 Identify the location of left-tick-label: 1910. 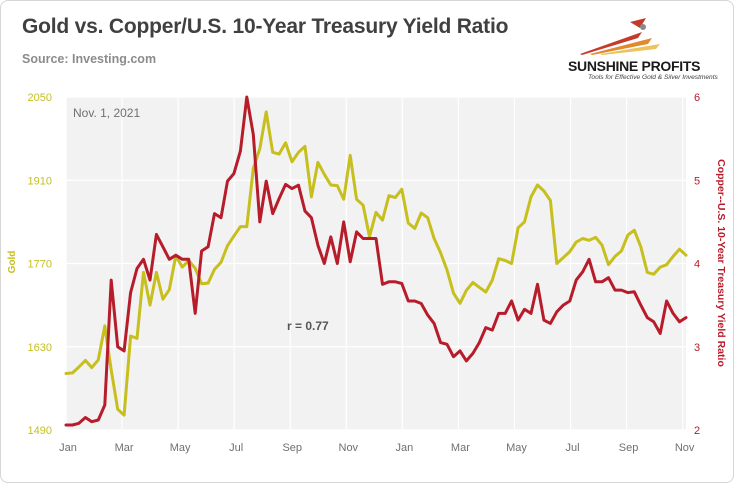
(40, 181).